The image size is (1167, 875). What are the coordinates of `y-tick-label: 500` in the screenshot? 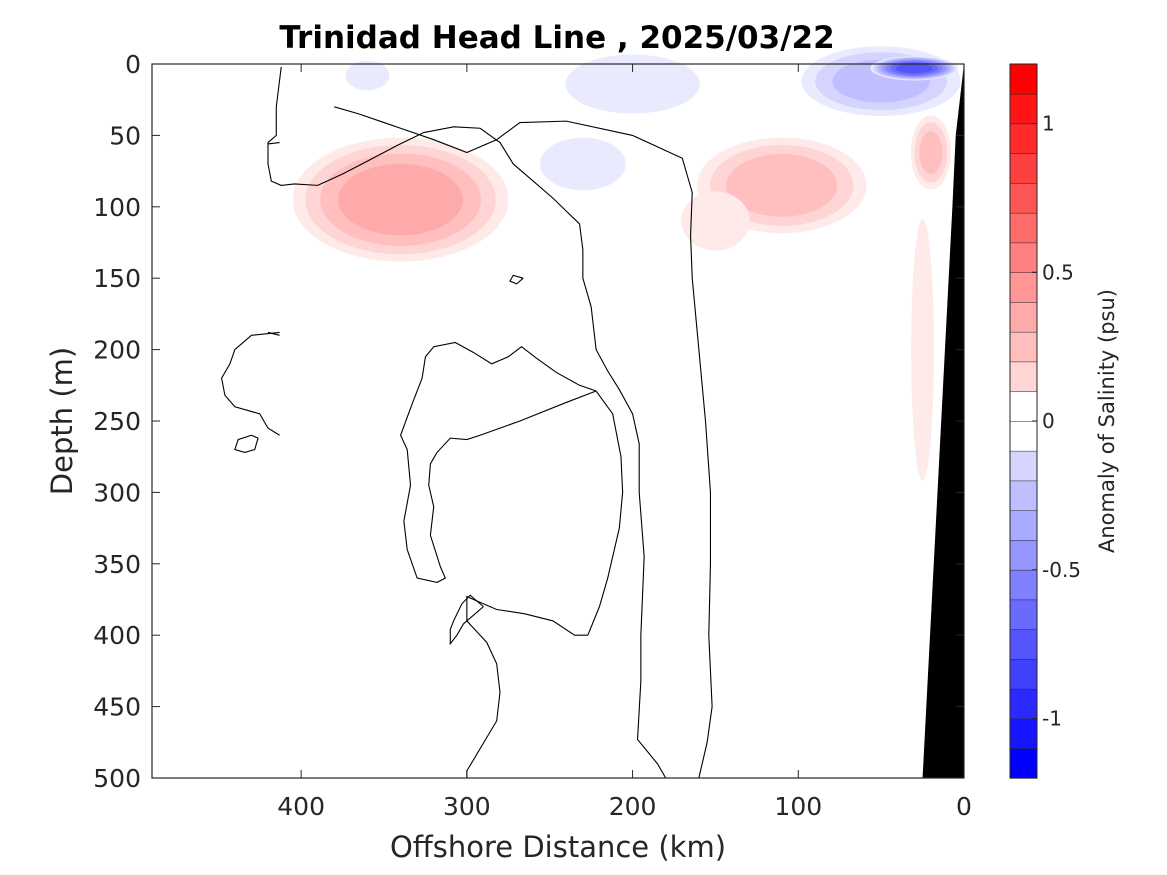 It's located at (117, 778).